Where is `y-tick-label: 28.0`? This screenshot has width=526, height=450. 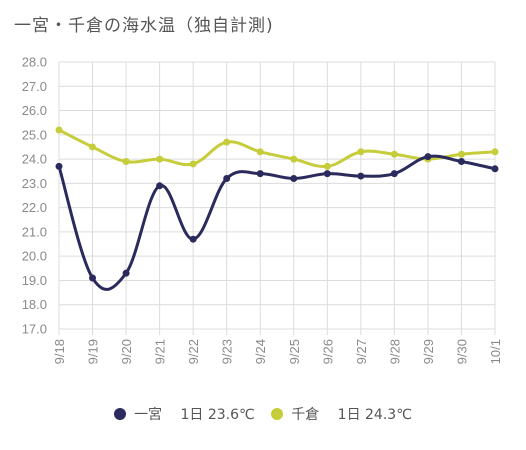
y-tick-label: 28.0 is located at coordinates (34, 62).